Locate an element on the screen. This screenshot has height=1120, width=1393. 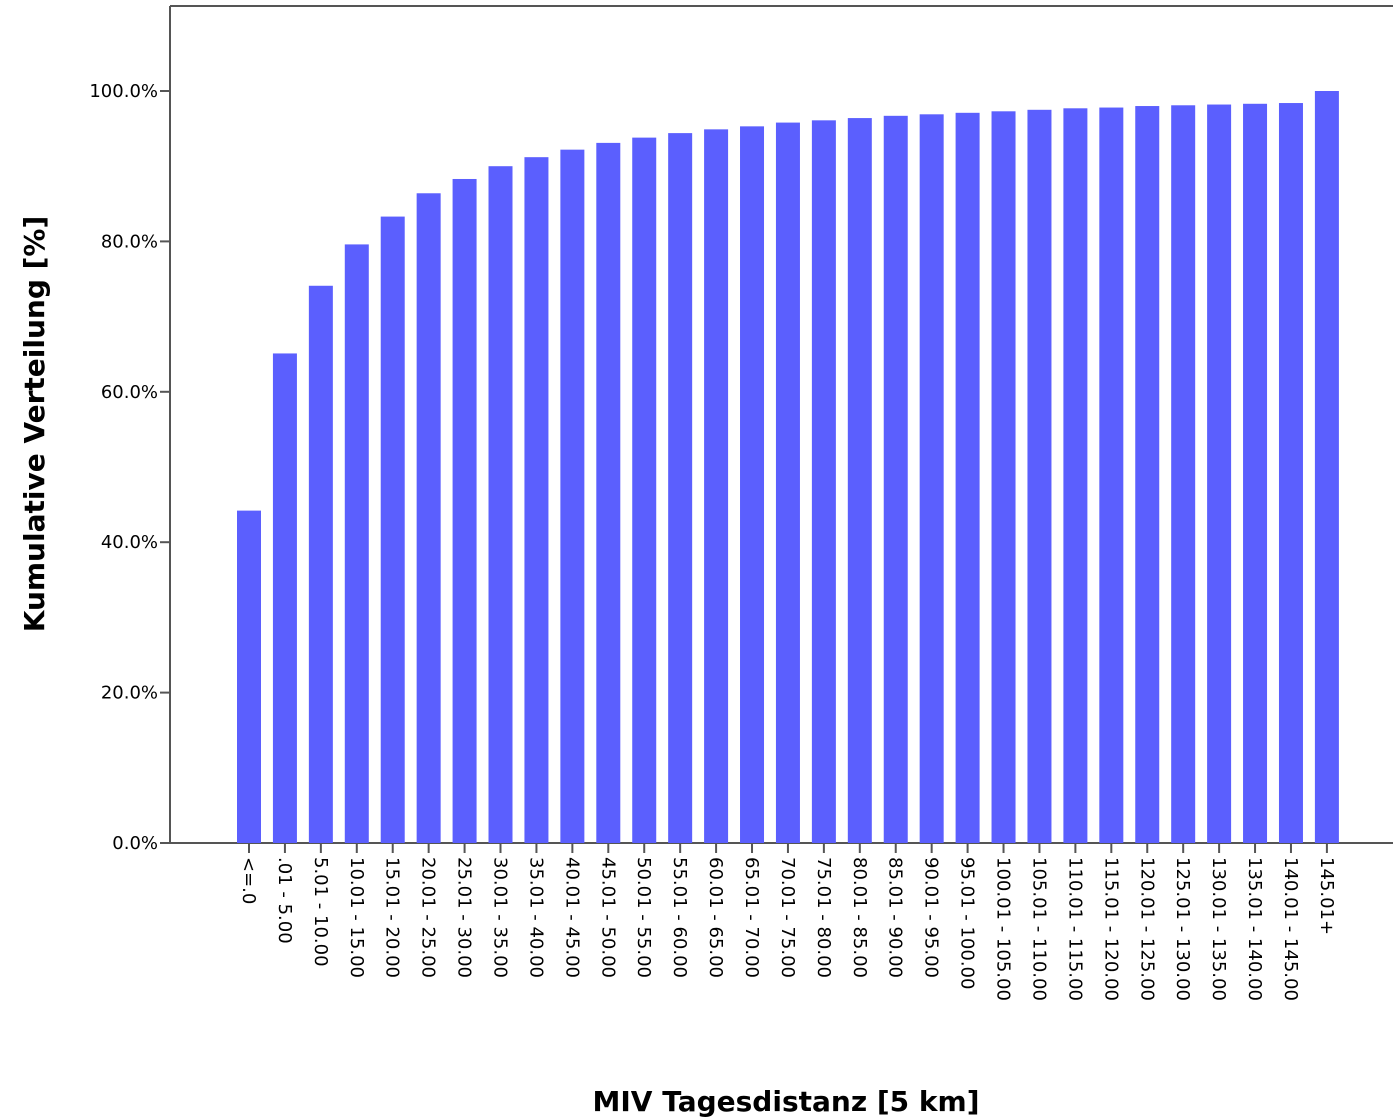
x-tick-label: 20.01 - 25.00 is located at coordinates (428, 917).